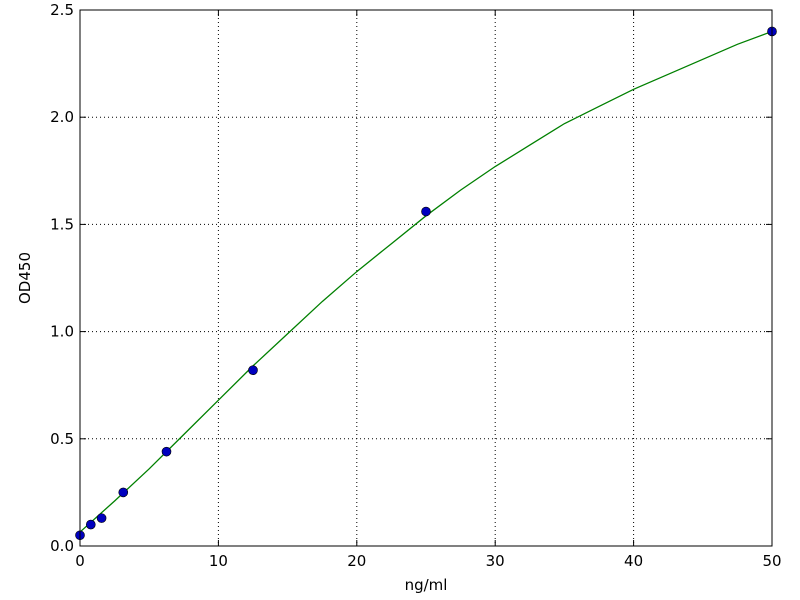 Image resolution: width=800 pixels, height=600 pixels. What do you see at coordinates (62, 224) in the screenshot?
I see `y-tick-label: 1.5` at bounding box center [62, 224].